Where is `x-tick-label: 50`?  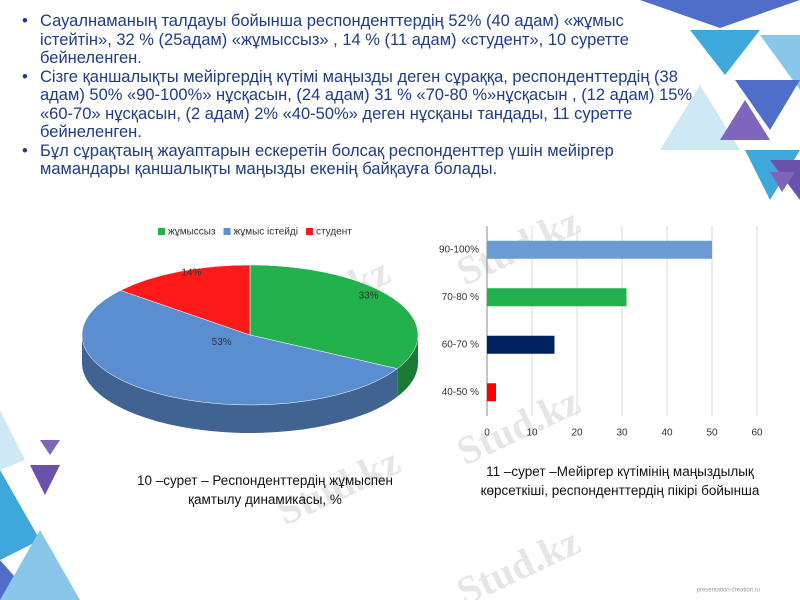
x-tick-label: 50 is located at coordinates (712, 433).